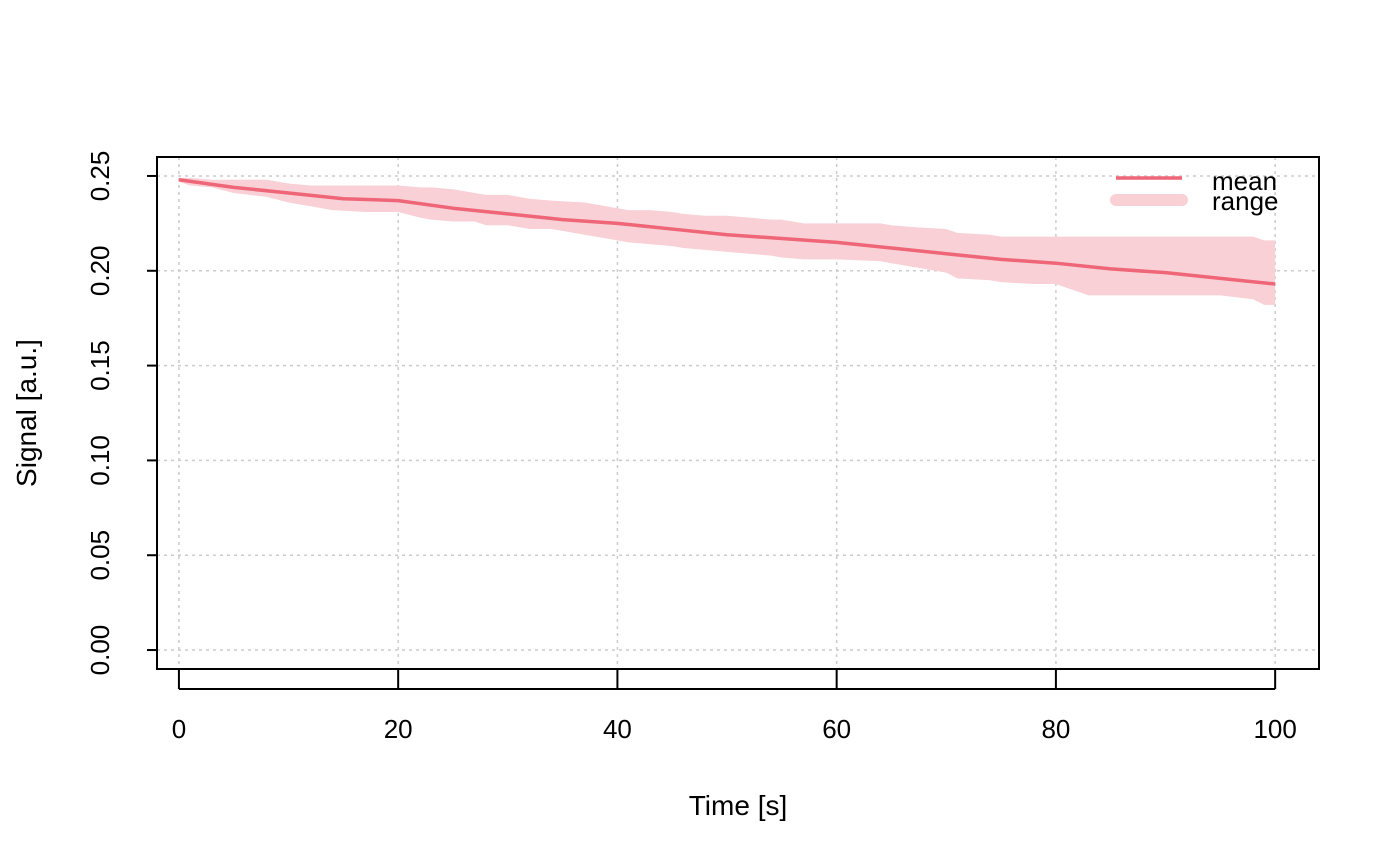  I want to click on range-band-area, so click(727, 241).